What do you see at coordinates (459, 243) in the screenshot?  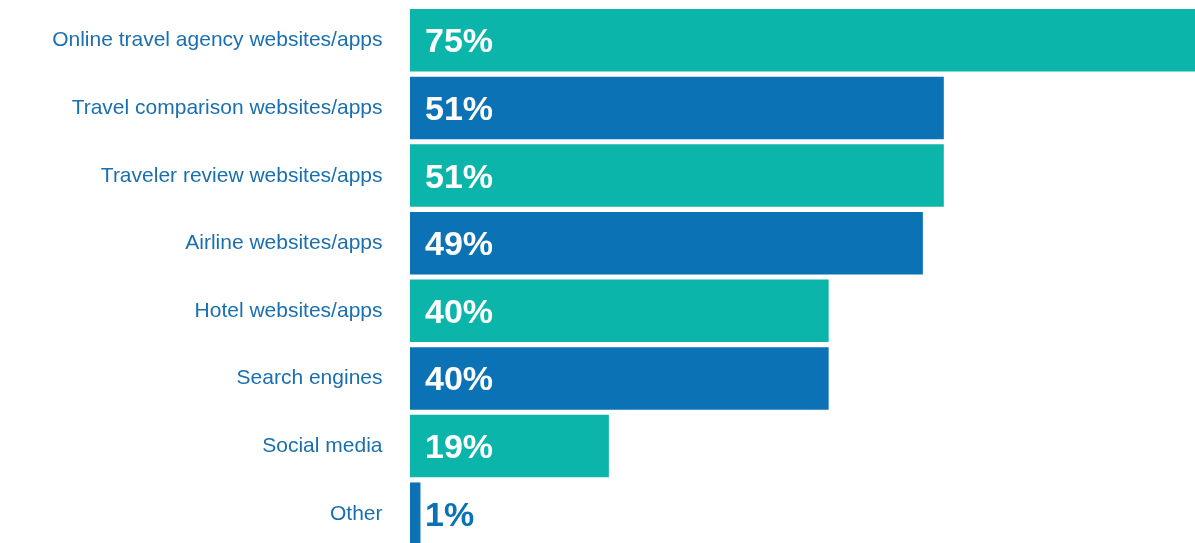 I see `data-label: 49%` at bounding box center [459, 243].